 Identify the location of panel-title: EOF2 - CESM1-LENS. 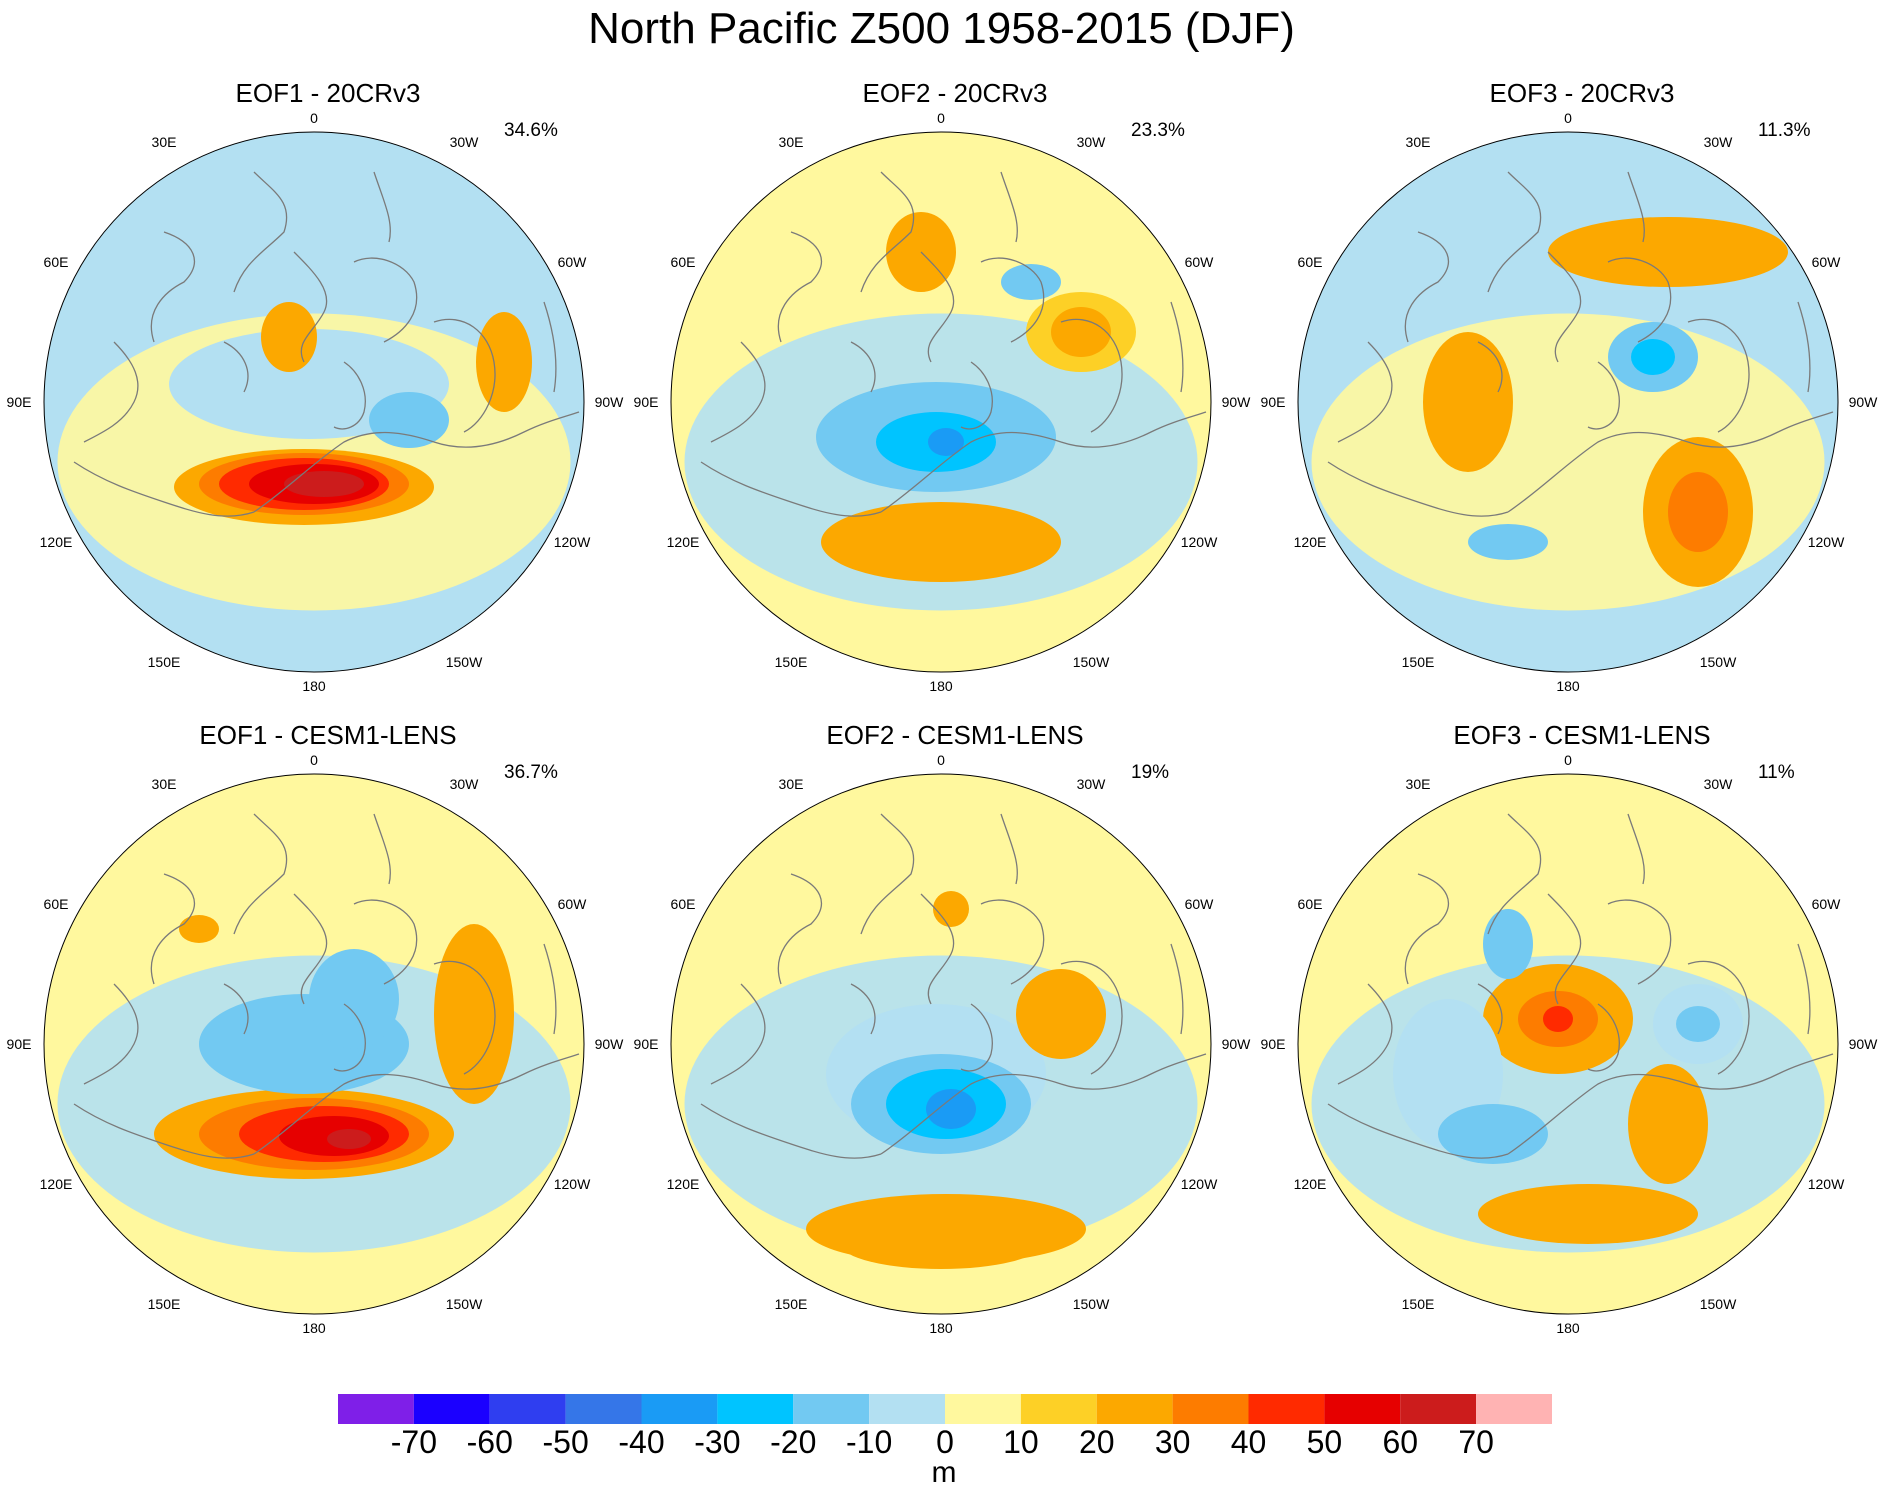
(955, 735).